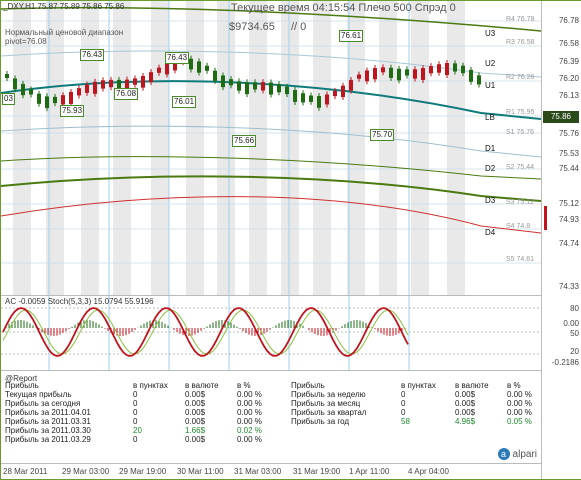 This screenshot has height=480, width=581. Describe the element at coordinates (328, 394) in the screenshot. I see `report-cell: Прибыль за неделю` at that location.